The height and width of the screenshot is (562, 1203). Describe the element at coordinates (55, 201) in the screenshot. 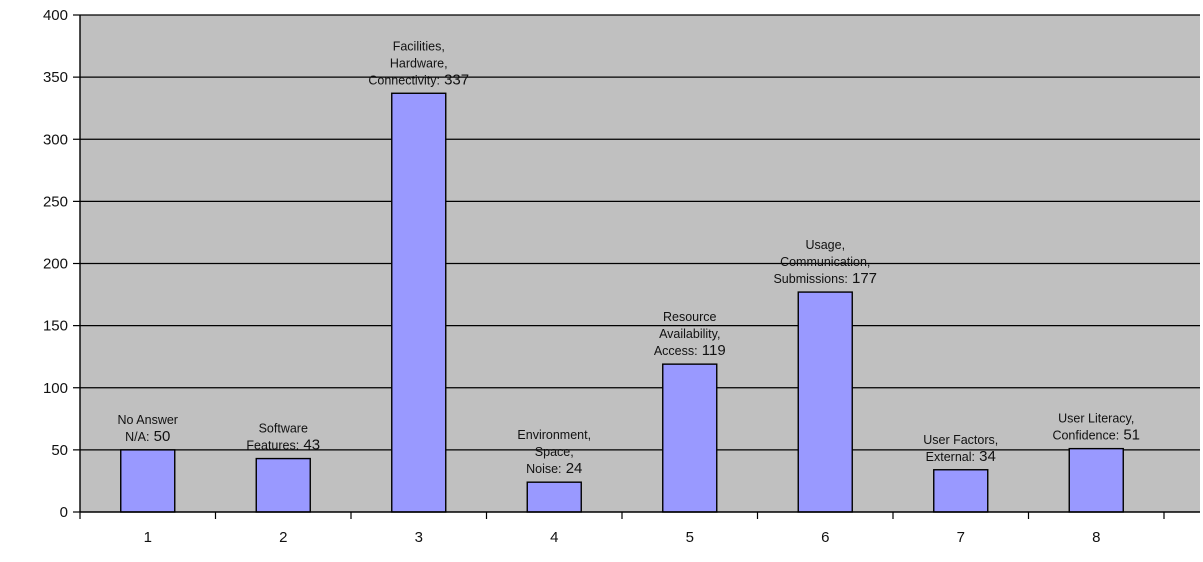

I see `y-tick-label: 250` at that location.